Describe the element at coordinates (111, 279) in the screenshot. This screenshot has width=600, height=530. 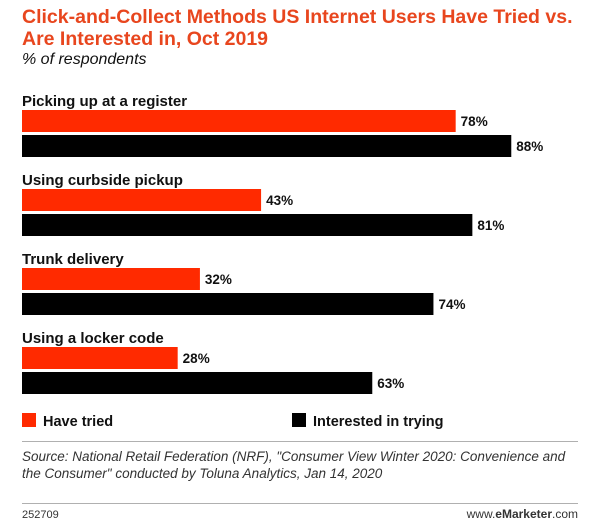
I see `bar-trunk-delivery-have-tried` at that location.